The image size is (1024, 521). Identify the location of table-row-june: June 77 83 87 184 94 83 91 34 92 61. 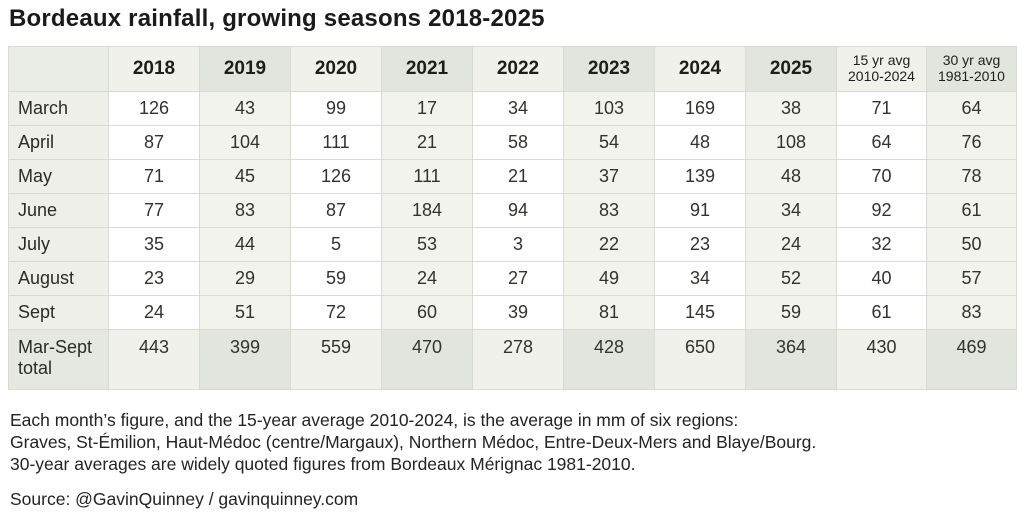
(512, 210).